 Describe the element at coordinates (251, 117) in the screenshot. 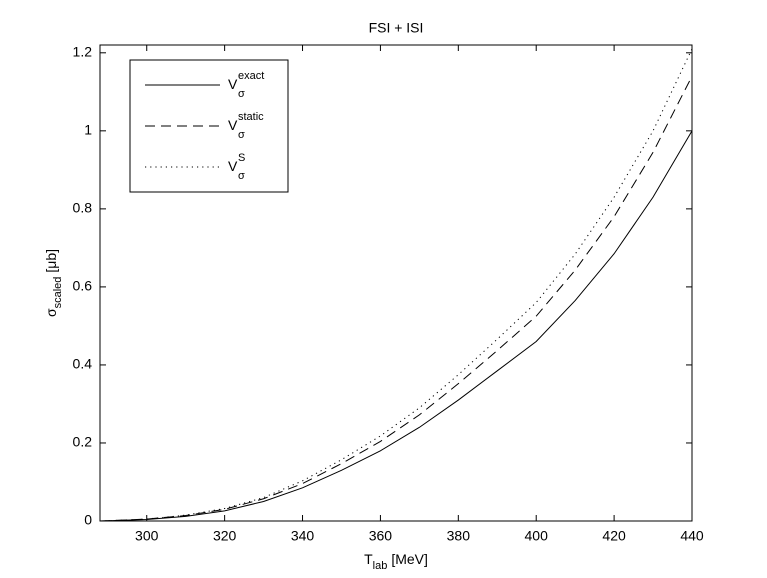

I see `legend-sup: static` at that location.